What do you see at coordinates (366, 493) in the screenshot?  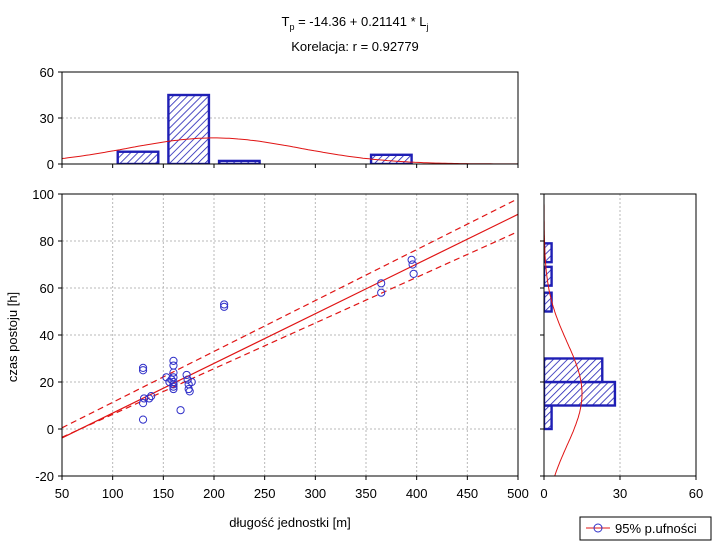 I see `x-tick-label: 350` at bounding box center [366, 493].